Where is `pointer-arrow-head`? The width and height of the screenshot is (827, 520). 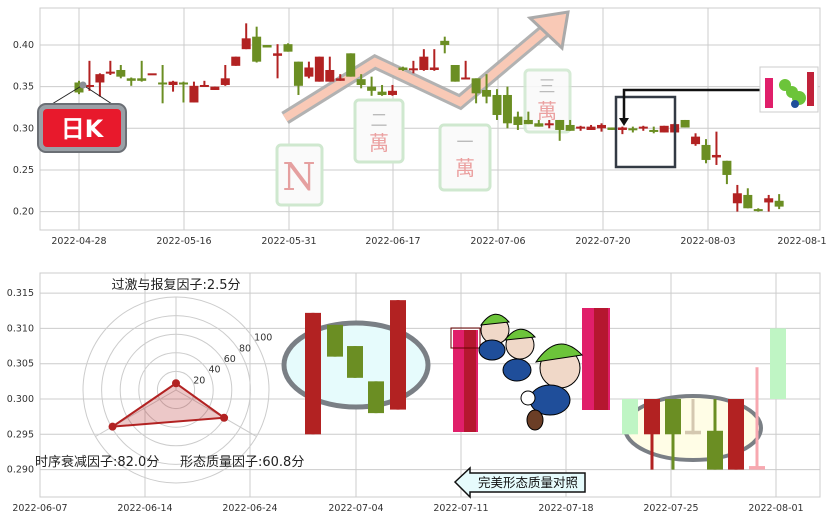 pointer-arrow-head is located at coordinates (624, 122).